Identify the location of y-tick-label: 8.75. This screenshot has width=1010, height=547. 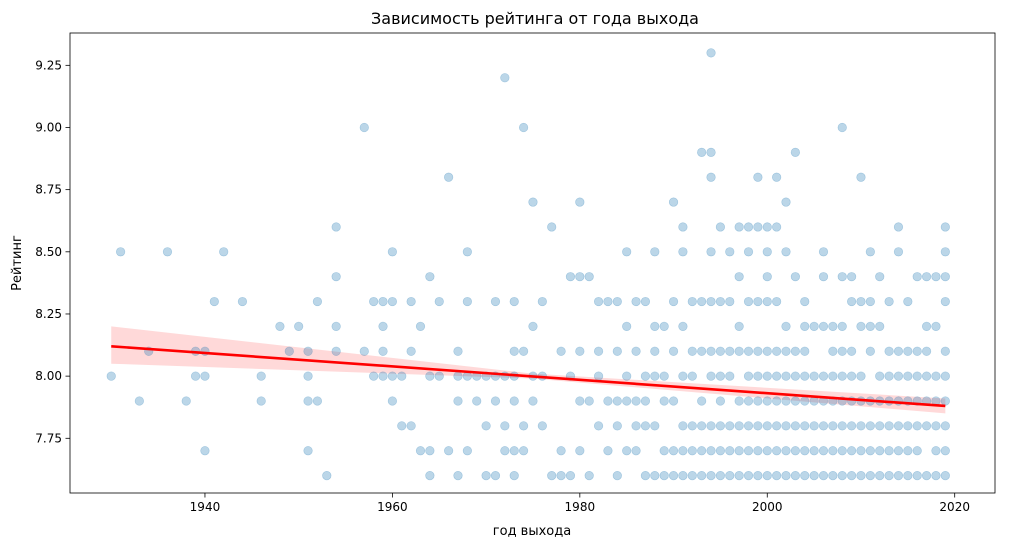
(48, 190).